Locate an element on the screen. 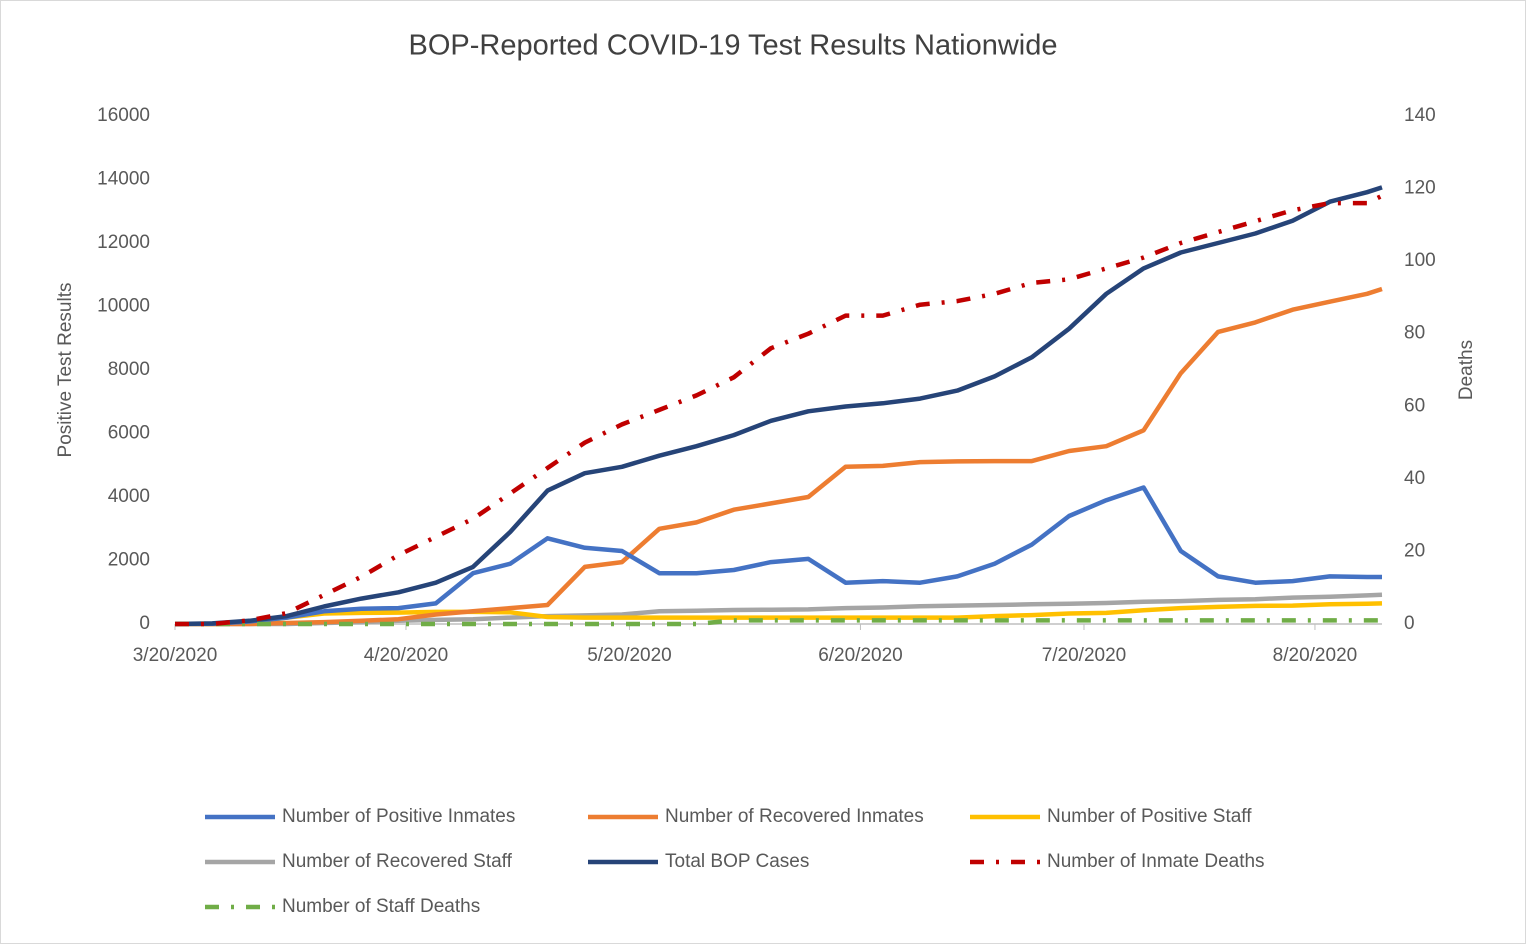  y2-tick-label: 80 is located at coordinates (1414, 333).